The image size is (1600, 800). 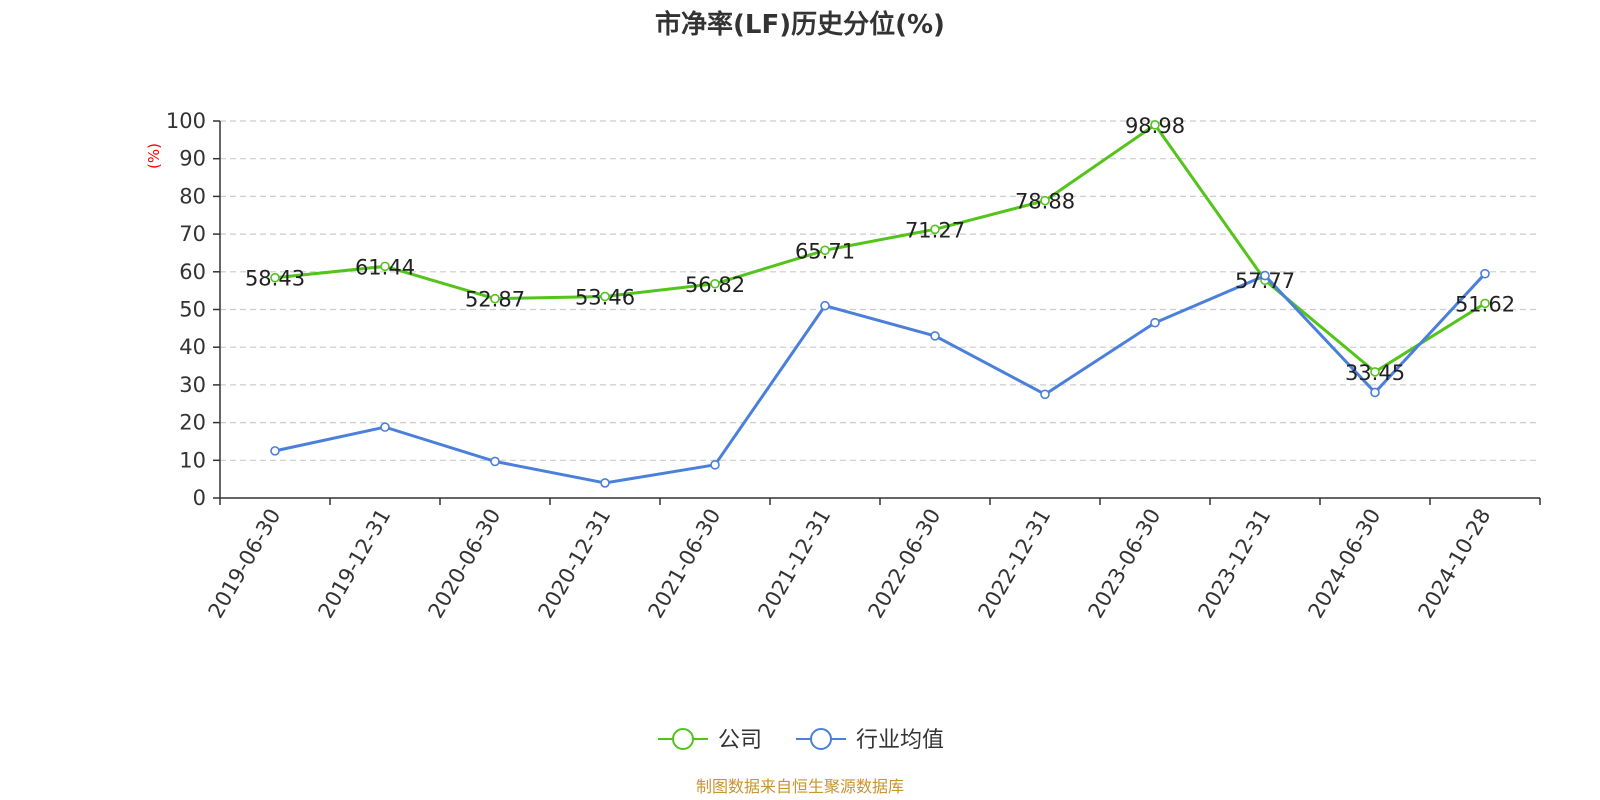 What do you see at coordinates (1235, 564) in the screenshot?
I see `x-tick-label: 2023-12-31` at bounding box center [1235, 564].